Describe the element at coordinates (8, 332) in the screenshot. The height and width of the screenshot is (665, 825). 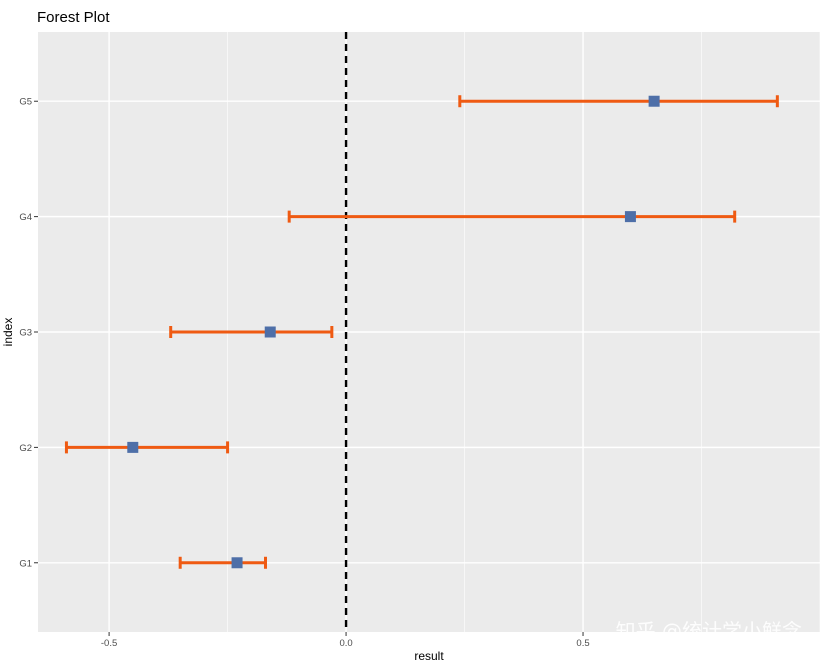
I see `y-axis-title: index` at that location.